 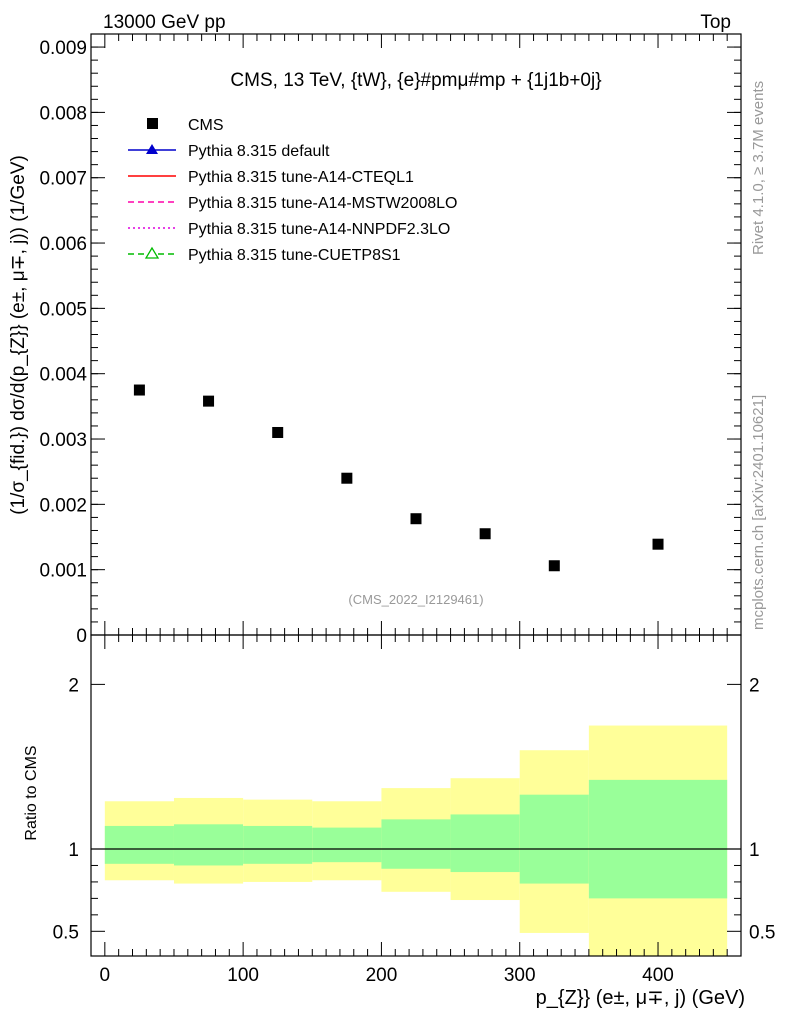 I want to click on legend-item: Pythia 8.315 tune-A14-MSTW2008LO, so click(x=292, y=203).